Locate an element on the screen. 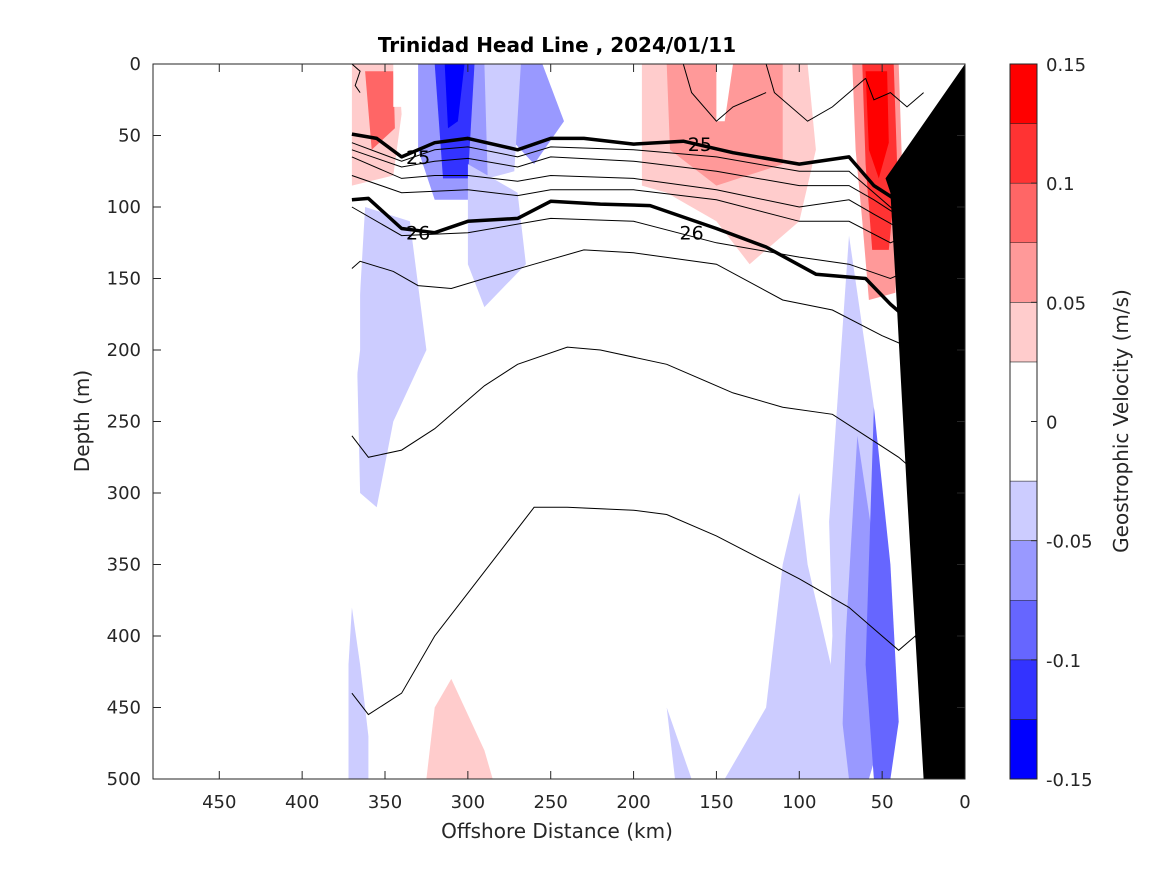  x-tick-label: 150 is located at coordinates (716, 802).